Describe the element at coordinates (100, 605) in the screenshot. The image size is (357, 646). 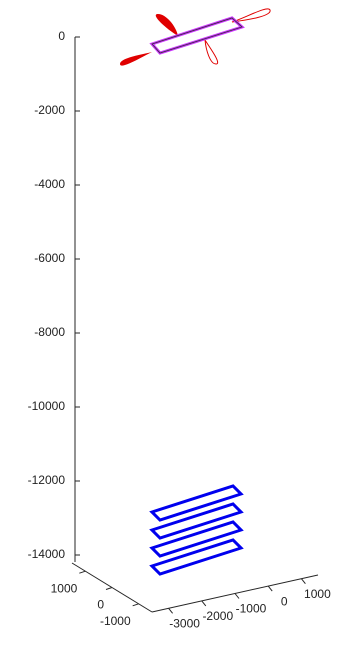
I see `y-tick-label: 0` at that location.